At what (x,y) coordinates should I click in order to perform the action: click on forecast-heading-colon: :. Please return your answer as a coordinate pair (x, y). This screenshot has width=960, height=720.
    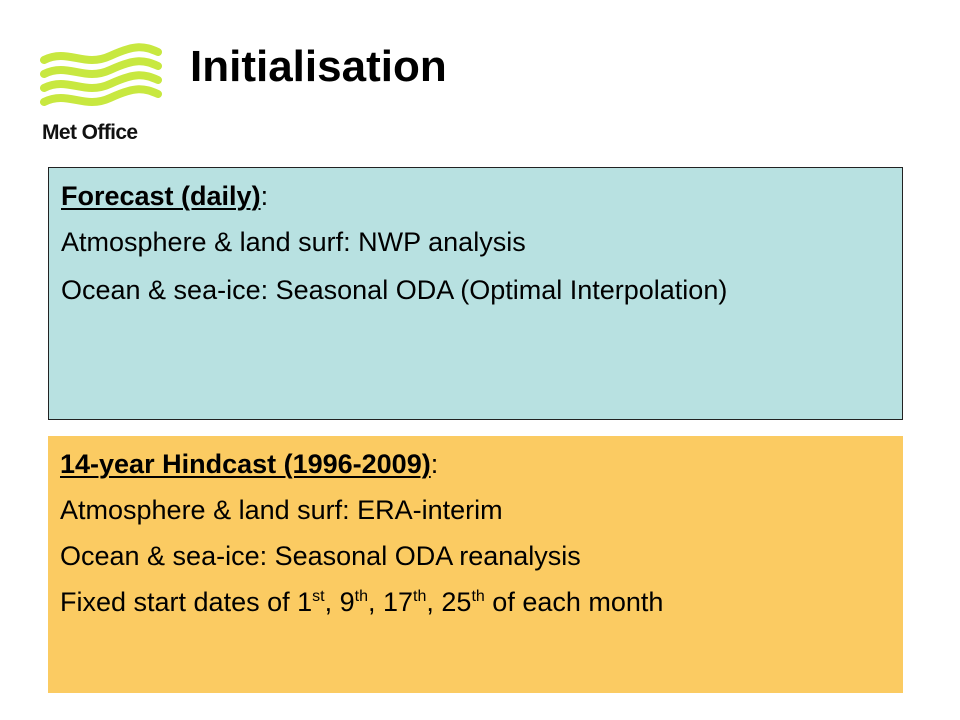
    Looking at the image, I should click on (264, 196).